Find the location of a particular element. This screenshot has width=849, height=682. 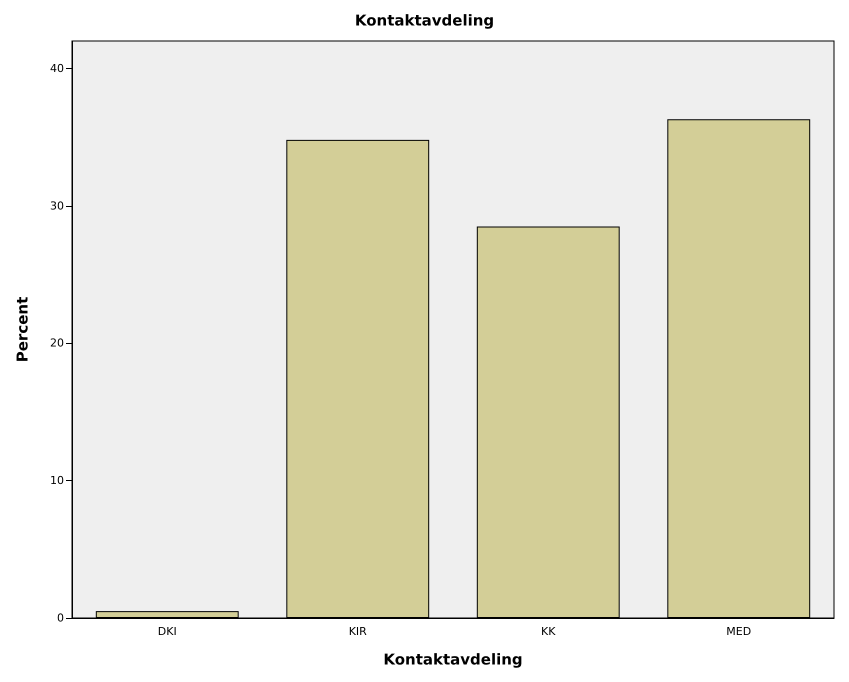

y-tick-label: 10 is located at coordinates (57, 481).